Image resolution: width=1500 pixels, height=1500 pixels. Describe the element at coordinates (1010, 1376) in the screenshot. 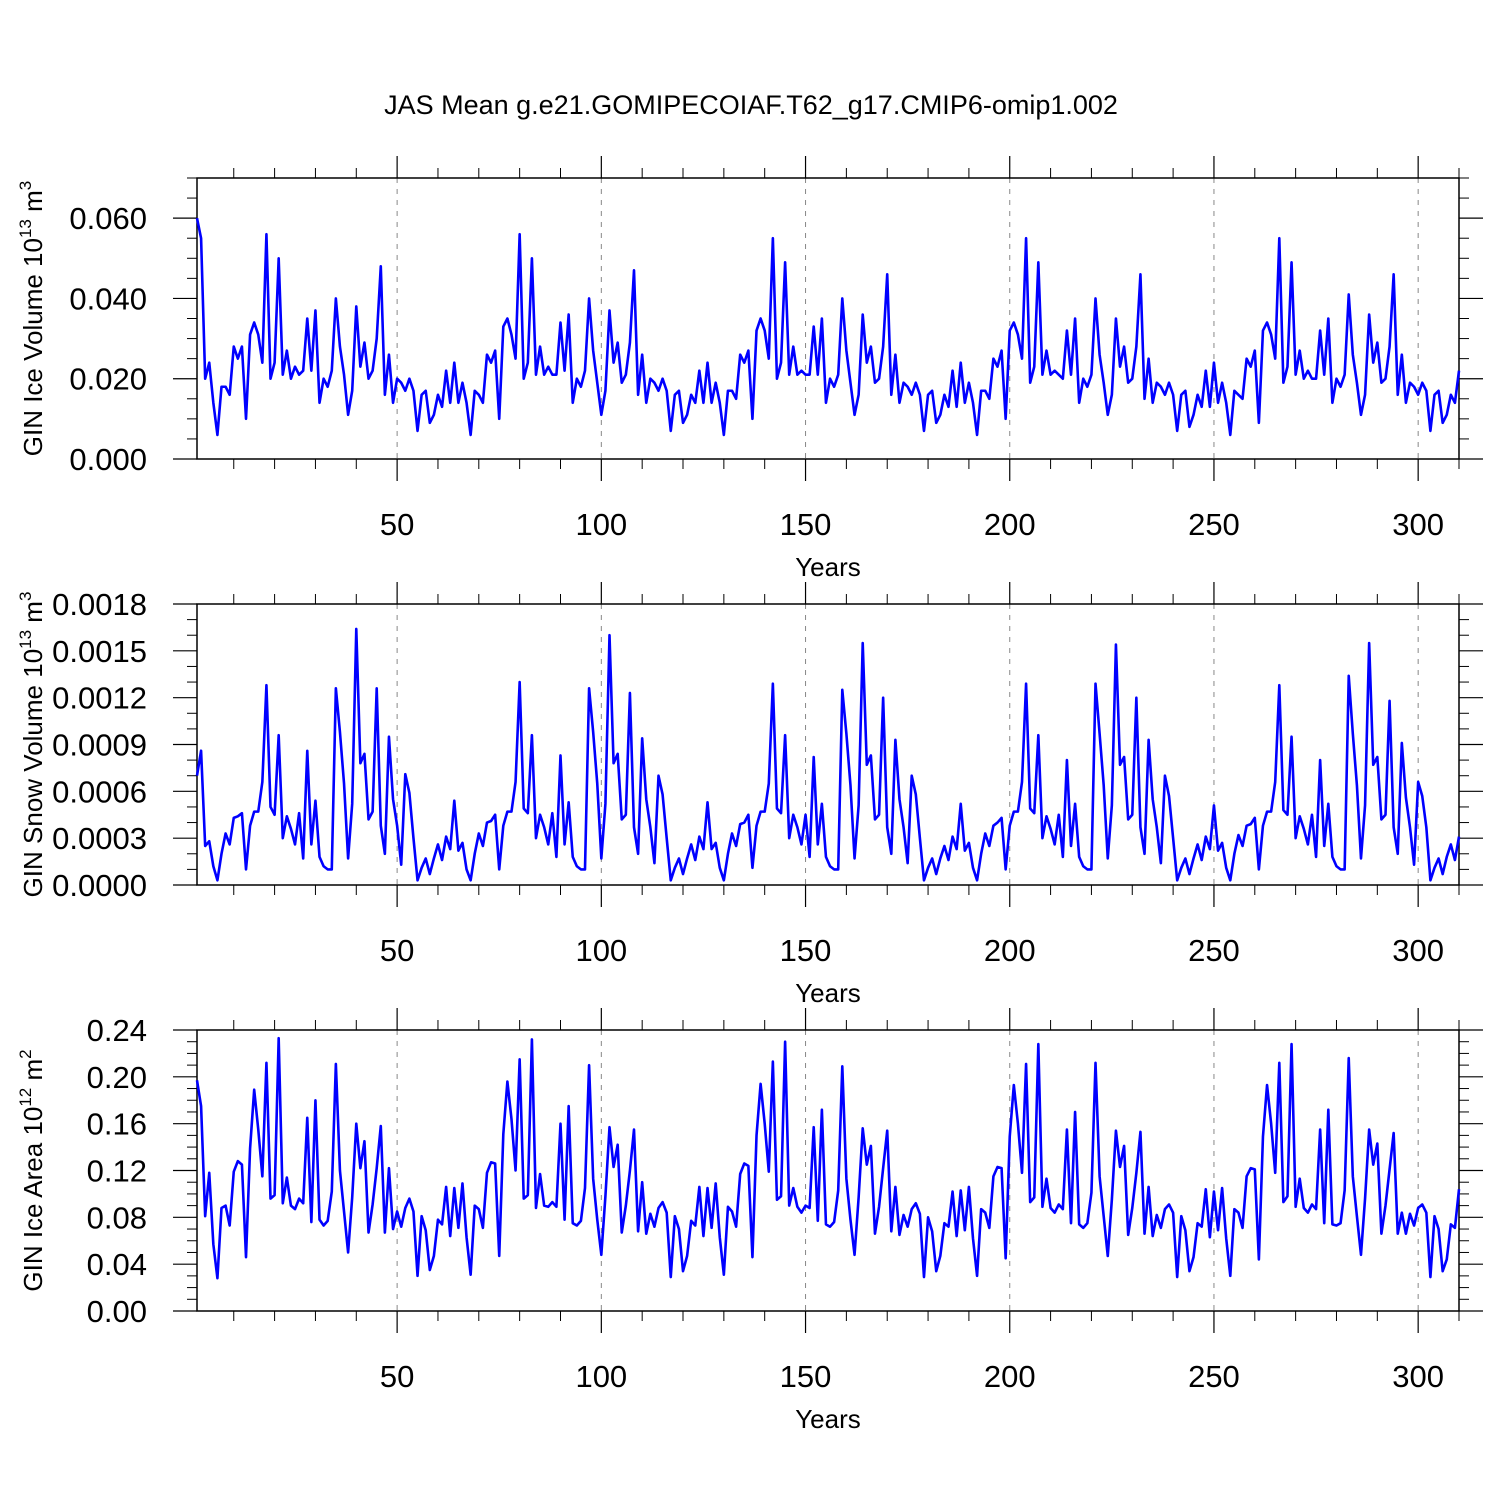

I see `panel-2-x-tick-label-3: 200` at that location.